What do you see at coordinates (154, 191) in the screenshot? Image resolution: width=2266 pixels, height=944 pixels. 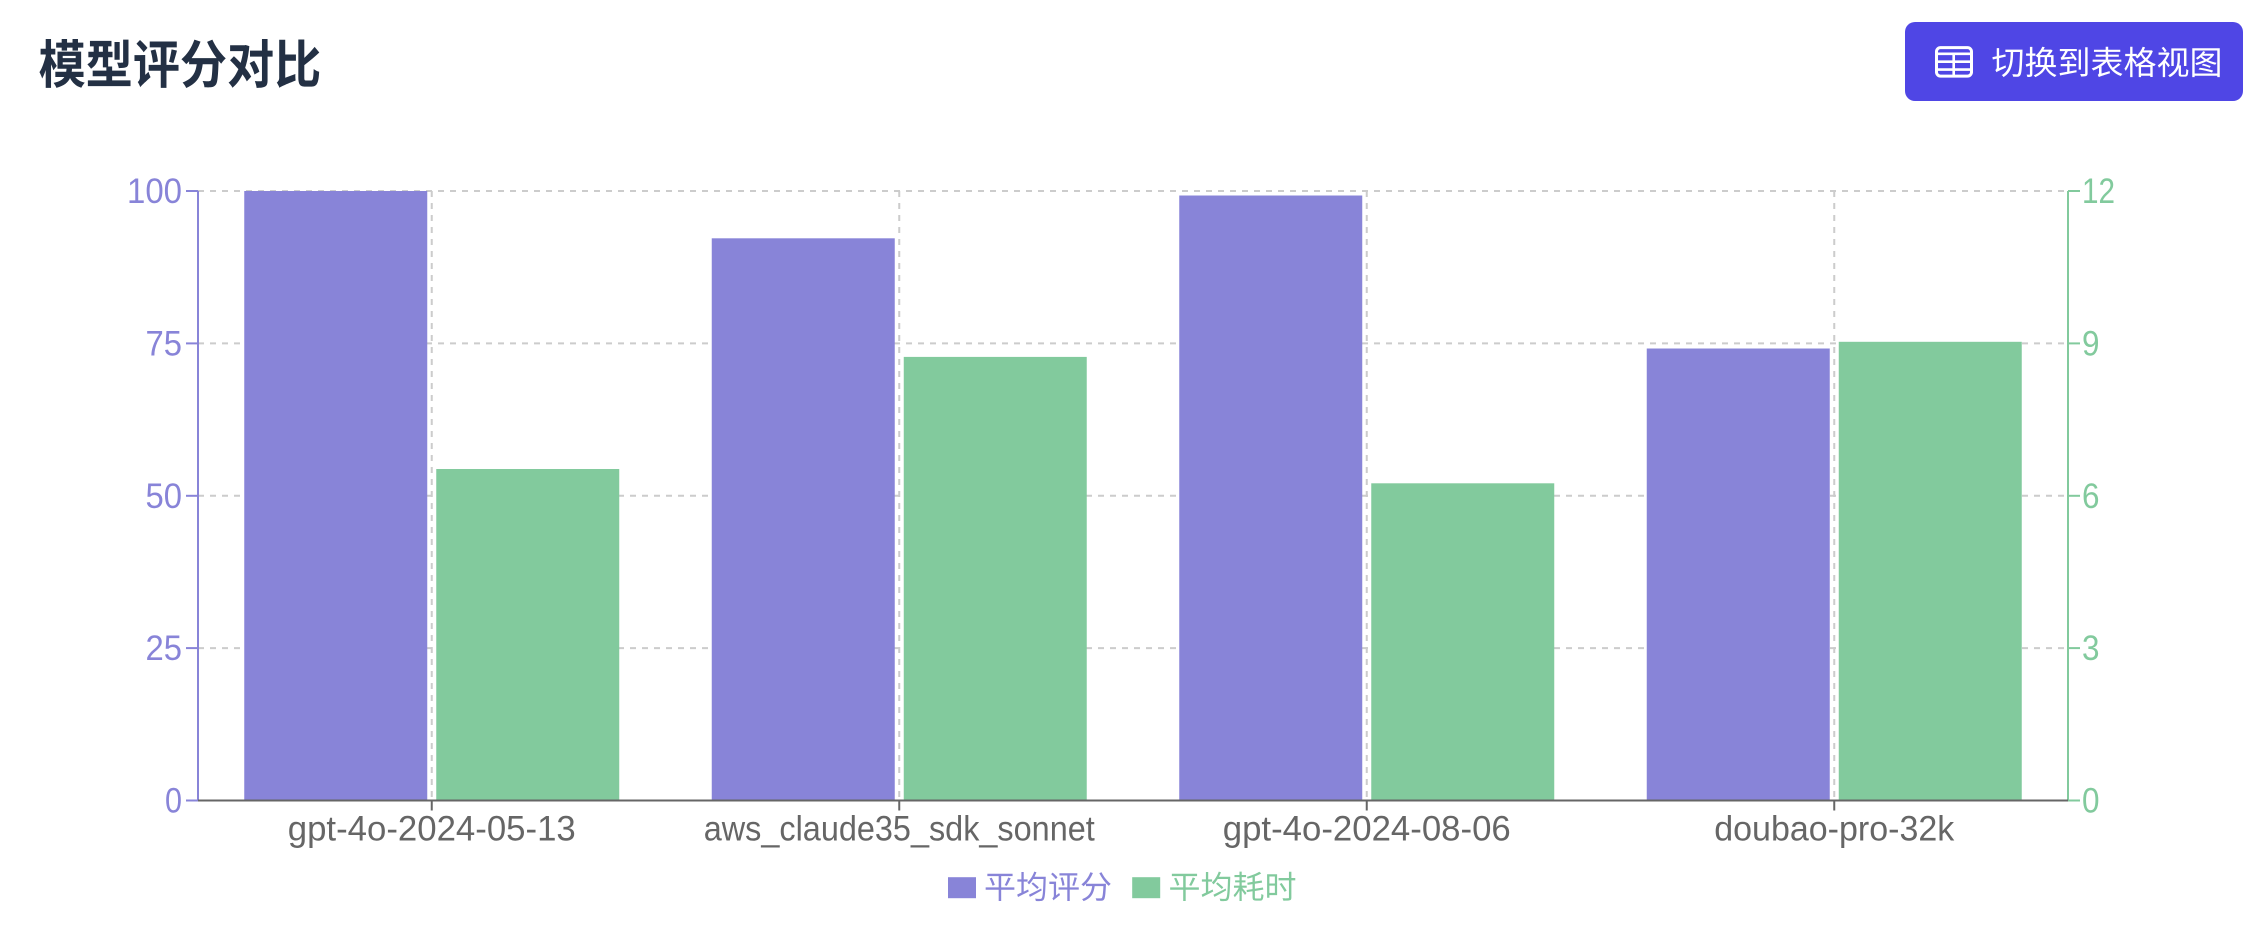 I see `svg-text: 100` at bounding box center [154, 191].